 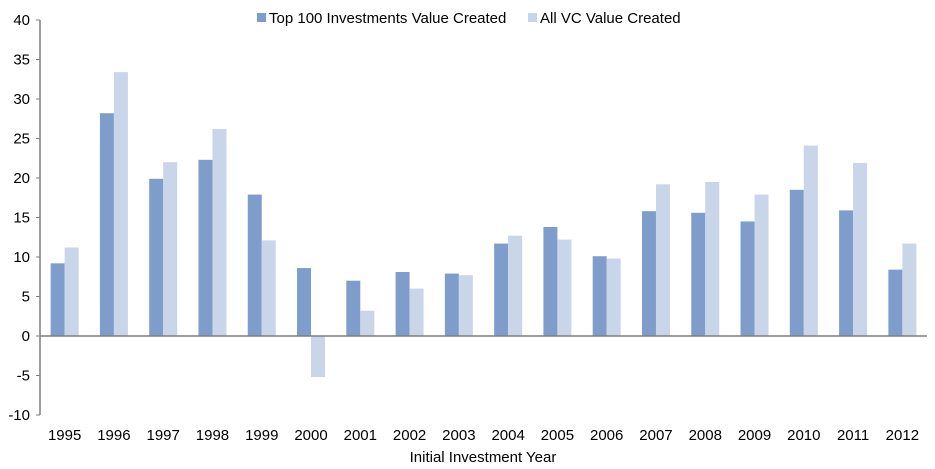 I want to click on bar-top100-1999, so click(x=254, y=265).